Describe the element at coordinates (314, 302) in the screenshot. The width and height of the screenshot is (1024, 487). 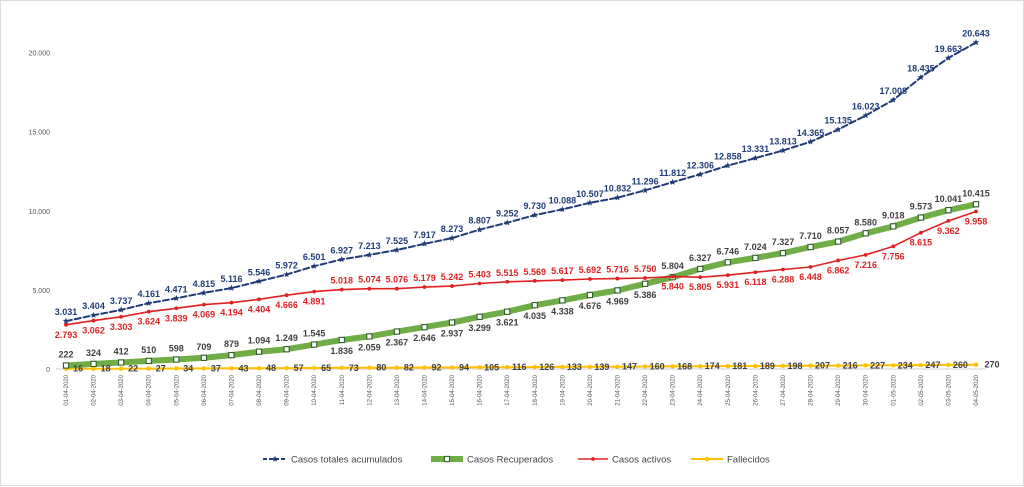
I see `data-label: 4.891` at that location.